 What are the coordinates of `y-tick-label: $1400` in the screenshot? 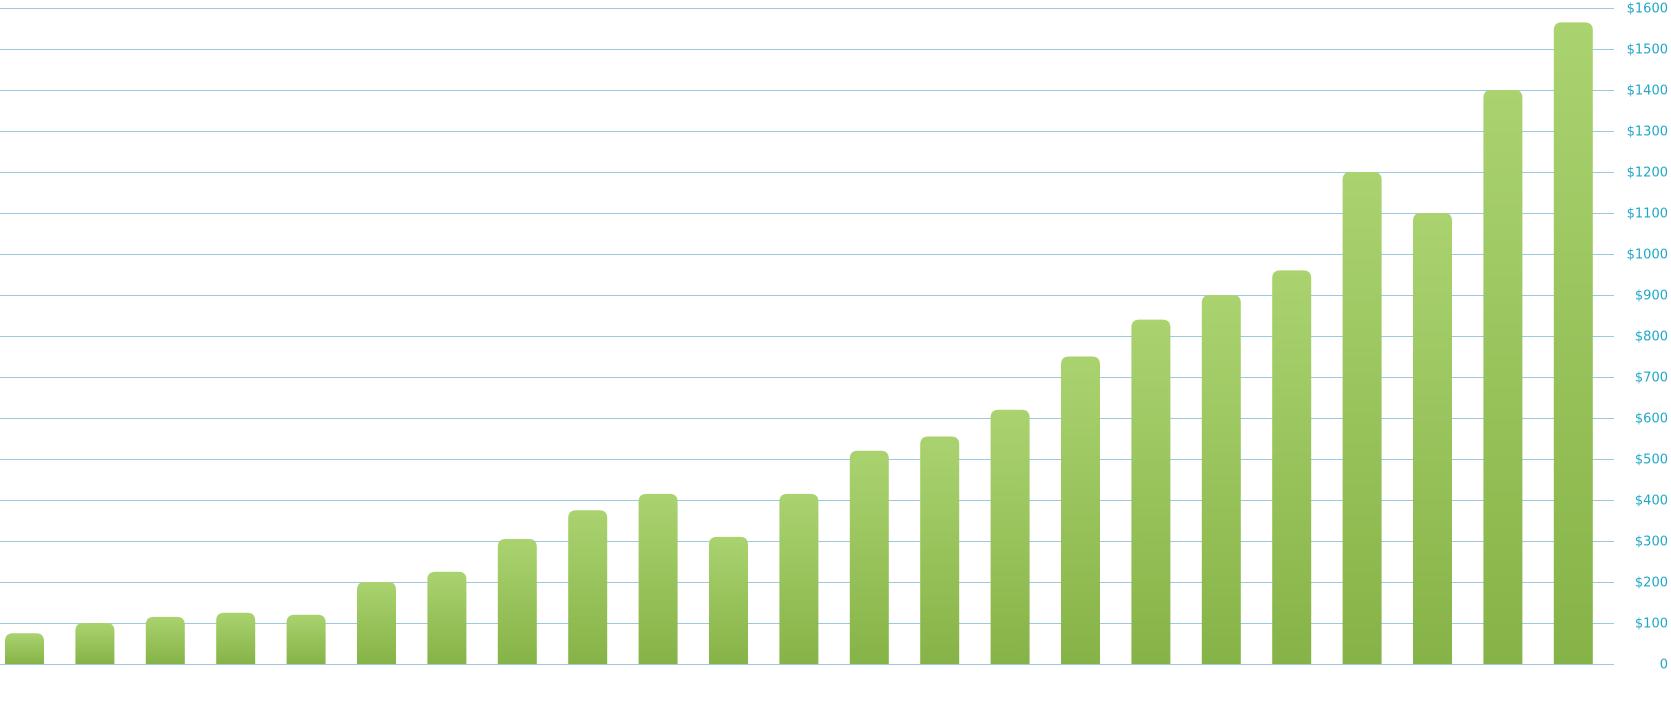 It's located at (1647, 91).